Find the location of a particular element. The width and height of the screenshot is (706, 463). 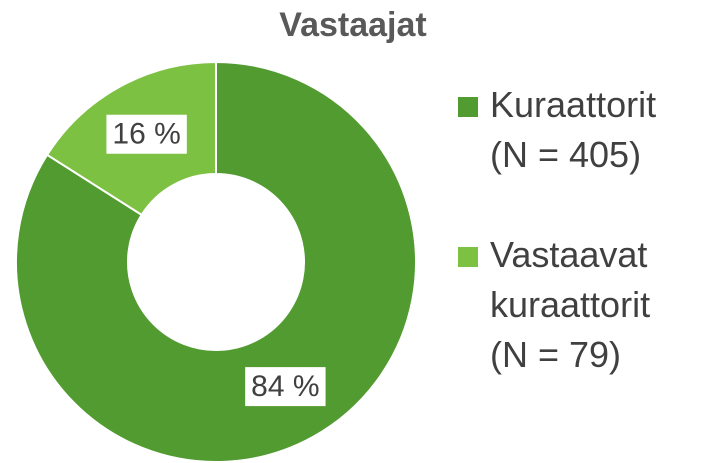

legend-entry: Vastaavat kuraattorit (N = 79) is located at coordinates (578, 305).